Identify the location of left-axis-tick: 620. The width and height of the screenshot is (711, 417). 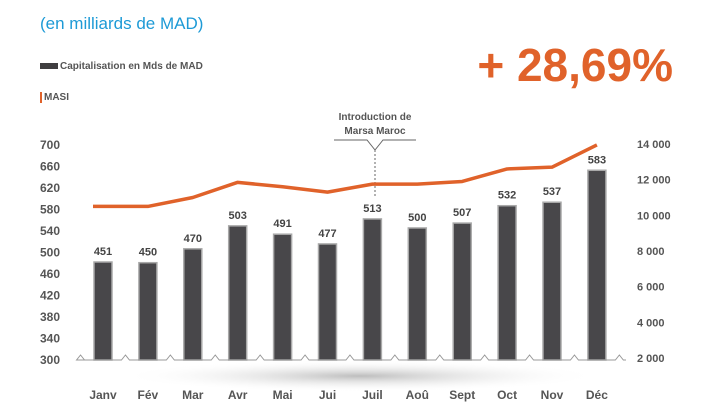
(50, 188).